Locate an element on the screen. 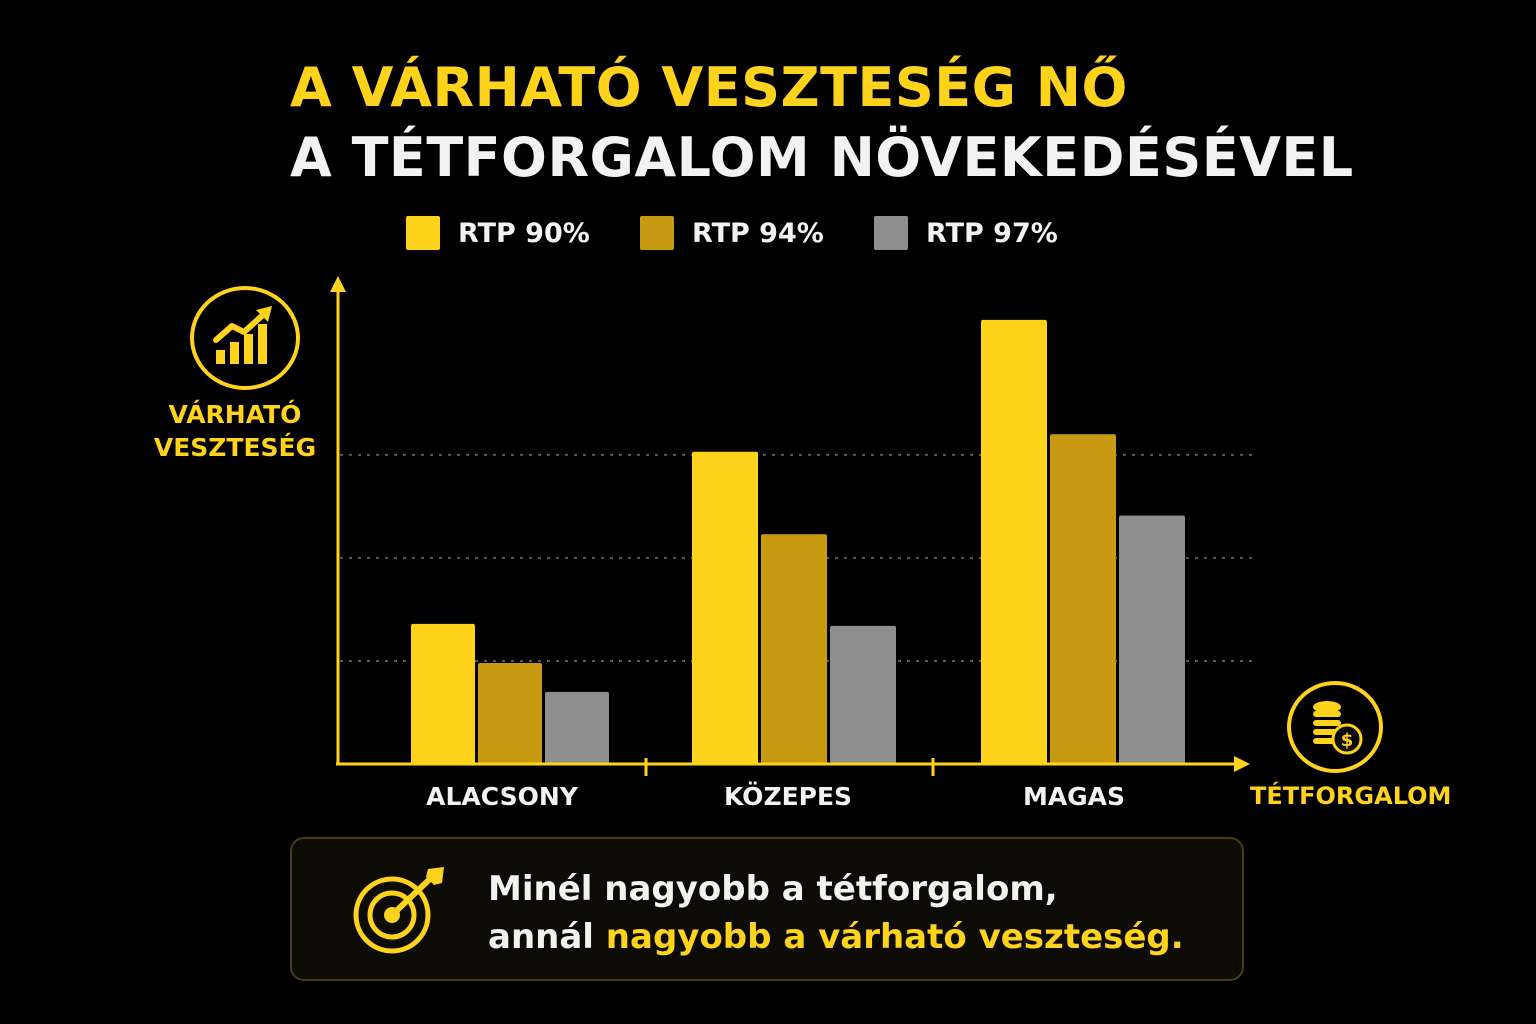 Image resolution: width=1536 pixels, height=1024 pixels. legend-item-rtp94: RTP 94% is located at coordinates (732, 233).